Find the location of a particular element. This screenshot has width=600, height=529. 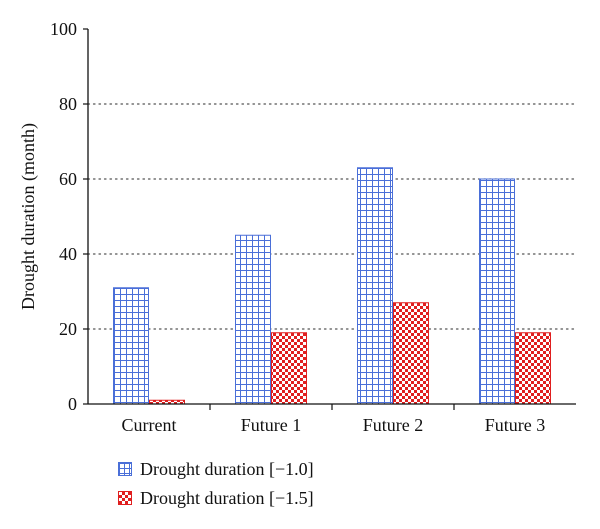

bar-series1-current is located at coordinates (131, 346).